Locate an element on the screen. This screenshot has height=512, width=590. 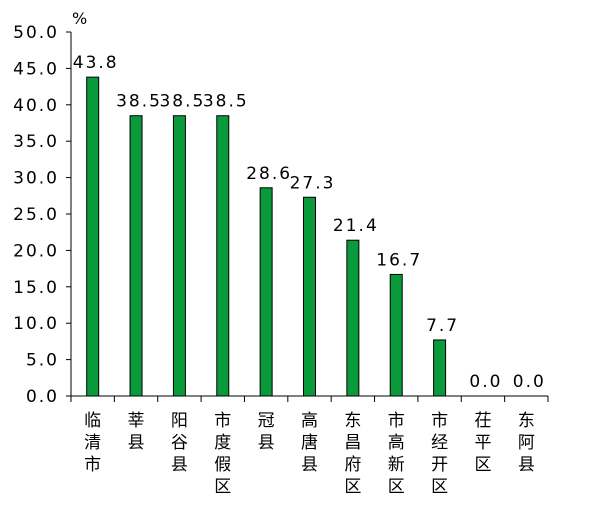
category-labels: 临清市 莘县 阳谷县 市度假区 冠县 高唐县 东昌府区 市高新区 市经开区 茌平区 东阿县 is located at coordinates (309, 454).